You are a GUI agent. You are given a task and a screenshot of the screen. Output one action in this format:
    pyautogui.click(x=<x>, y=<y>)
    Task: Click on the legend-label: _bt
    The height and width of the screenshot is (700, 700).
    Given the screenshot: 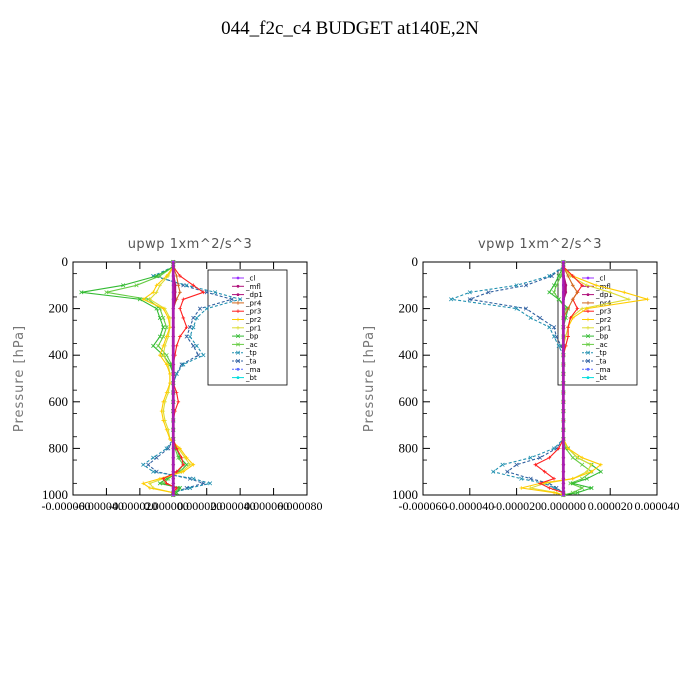 What is the action you would take?
    pyautogui.click(x=601, y=378)
    